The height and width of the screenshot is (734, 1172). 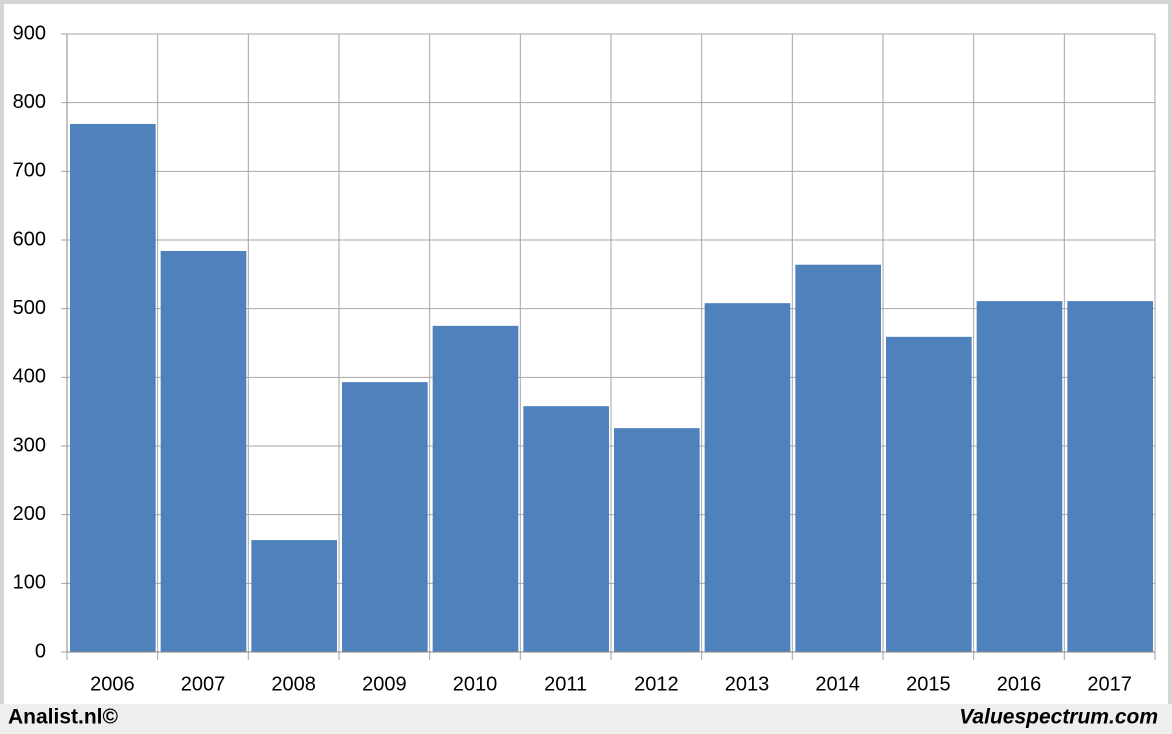 What do you see at coordinates (1019, 684) in the screenshot?
I see `x-tick-label: 2016` at bounding box center [1019, 684].